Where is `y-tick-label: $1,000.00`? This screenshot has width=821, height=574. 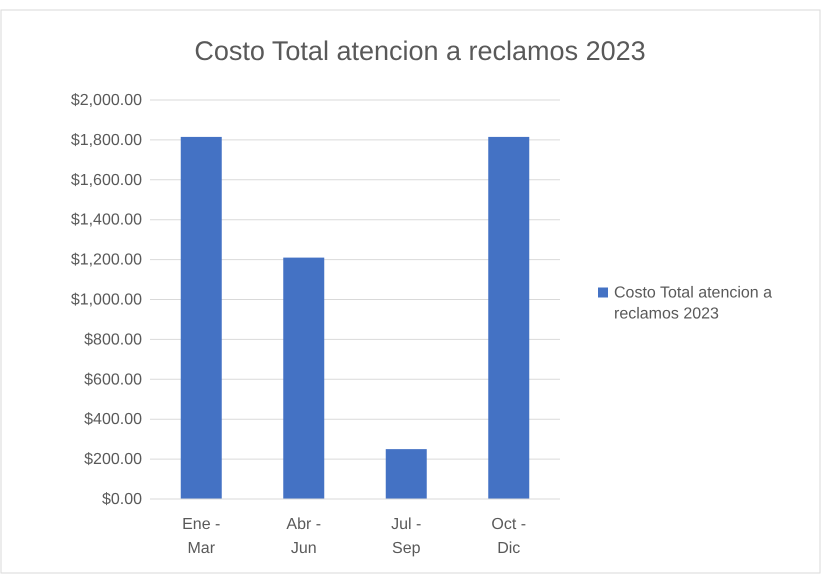
y-tick-label: $1,000.00 is located at coordinates (106, 300).